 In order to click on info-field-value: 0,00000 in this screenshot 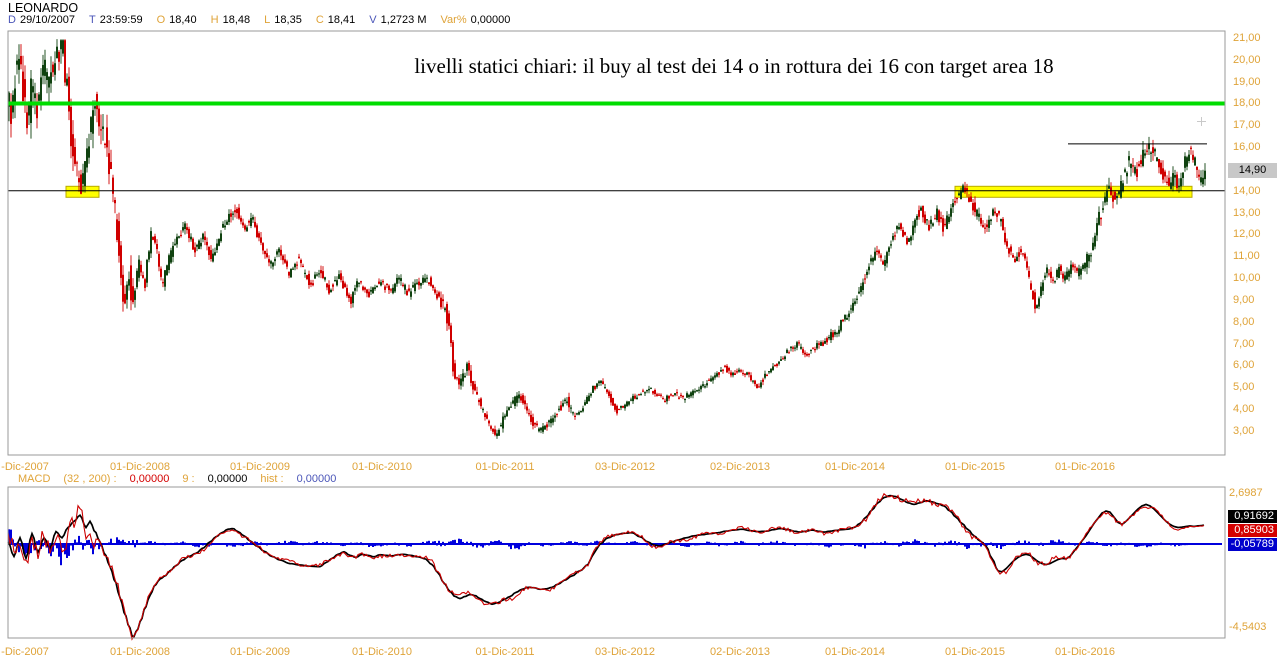, I will do `click(490, 20)`.